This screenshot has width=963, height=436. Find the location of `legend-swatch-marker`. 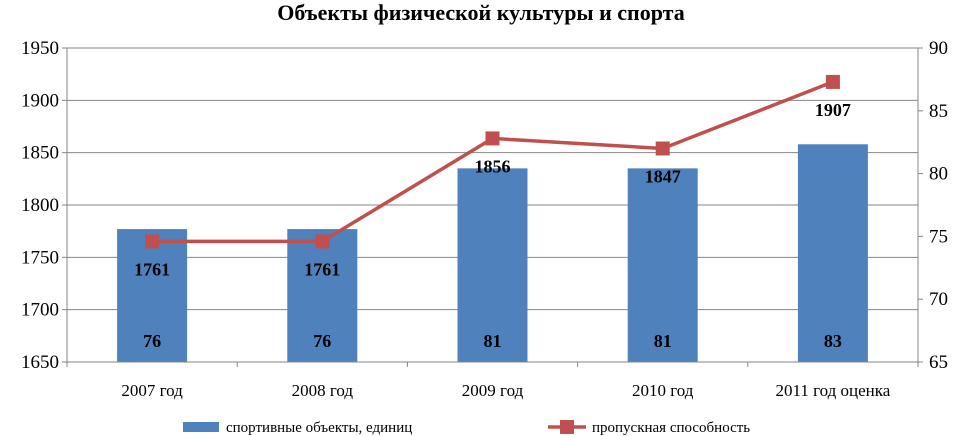

legend-swatch-marker is located at coordinates (567, 427).